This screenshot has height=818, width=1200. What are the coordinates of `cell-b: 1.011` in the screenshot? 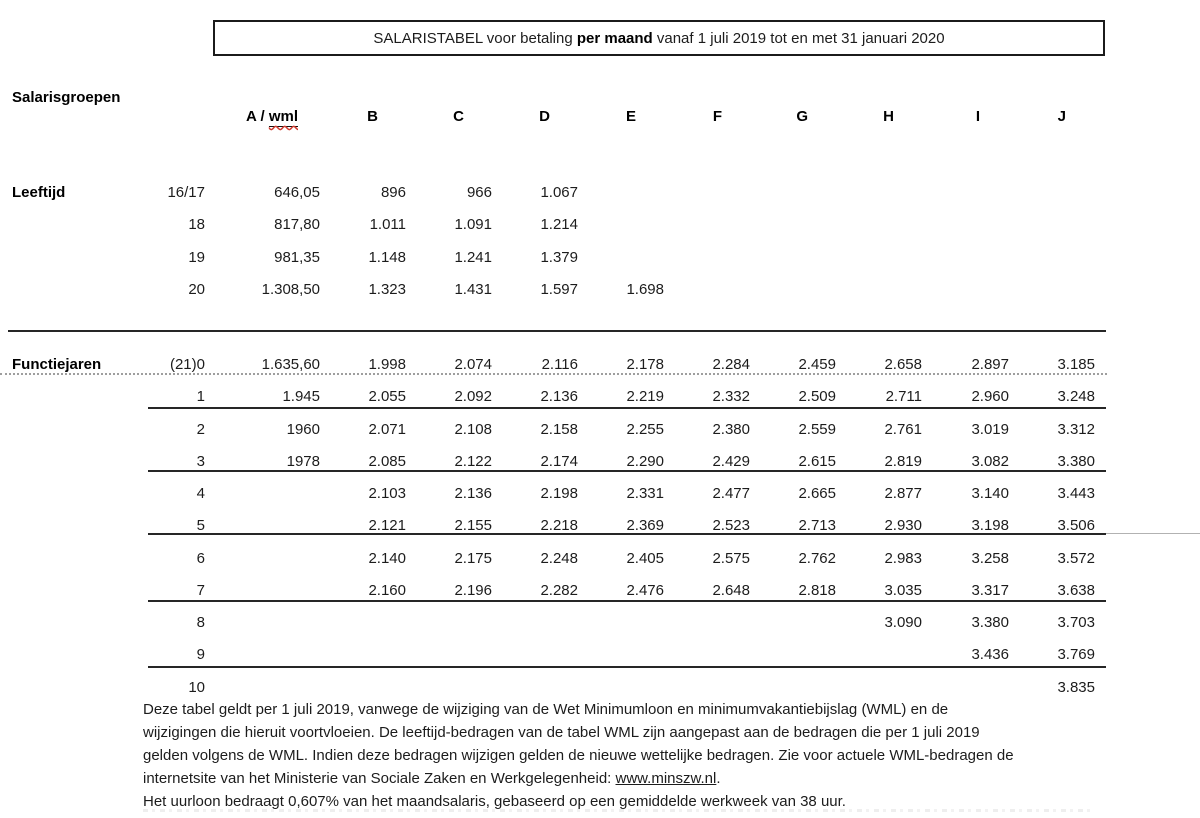 It's located at (387, 225).